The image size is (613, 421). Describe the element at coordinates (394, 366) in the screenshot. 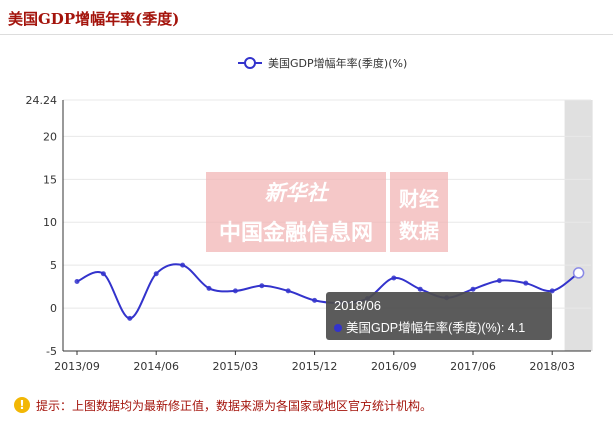

I see `x-tick-label: 2016/09` at that location.